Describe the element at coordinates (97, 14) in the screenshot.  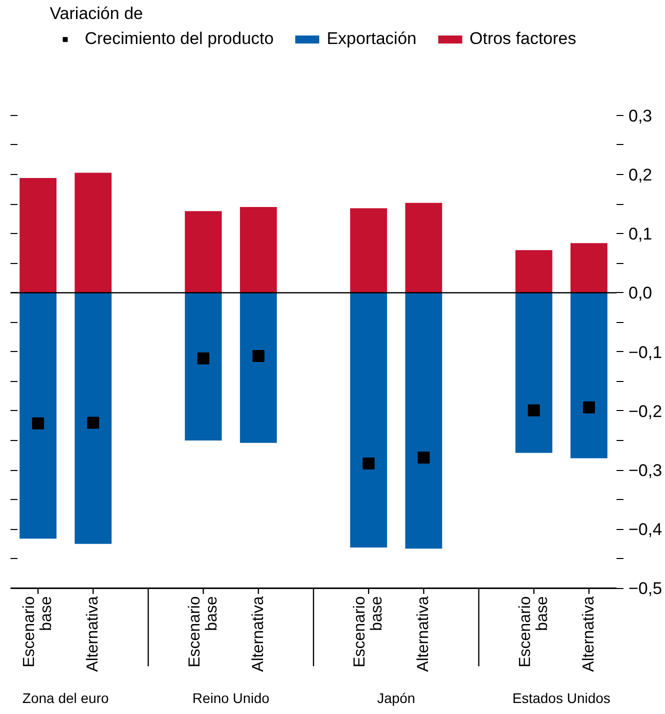
I see `legend-title: Variación de` at that location.